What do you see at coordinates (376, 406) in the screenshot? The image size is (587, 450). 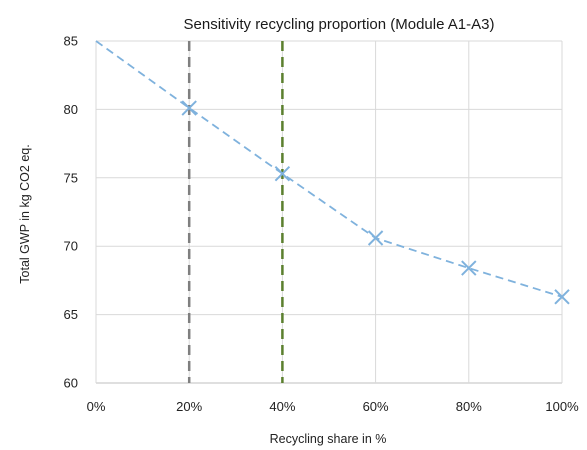 I see `x-tick-label: 60%` at bounding box center [376, 406].